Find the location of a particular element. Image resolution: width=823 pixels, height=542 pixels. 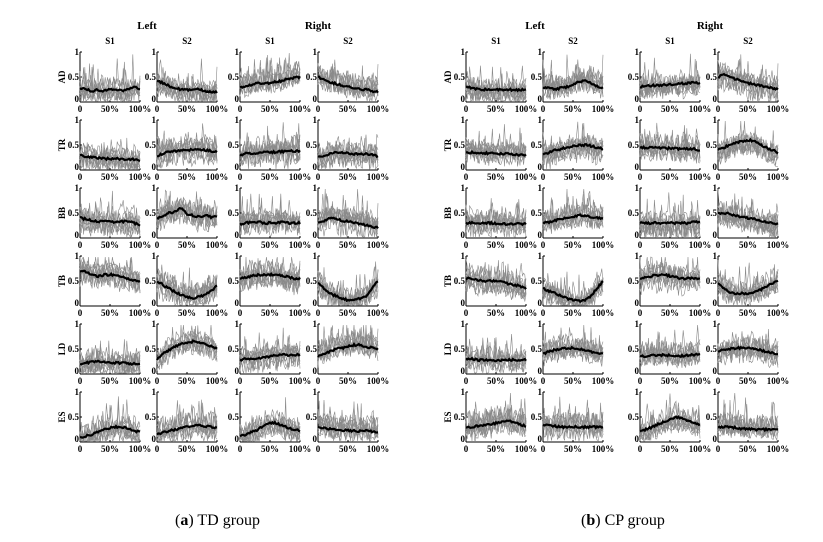

subplot-ad-3: S2 0 0.5 1 0 50% 100% is located at coordinates (748, 75).